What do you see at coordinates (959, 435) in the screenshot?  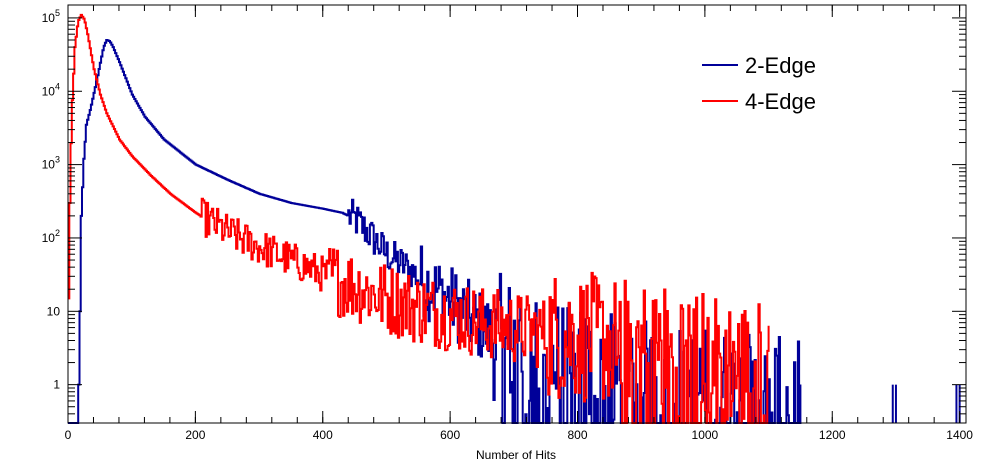 I see `x-tick-label: 1400` at bounding box center [959, 435].